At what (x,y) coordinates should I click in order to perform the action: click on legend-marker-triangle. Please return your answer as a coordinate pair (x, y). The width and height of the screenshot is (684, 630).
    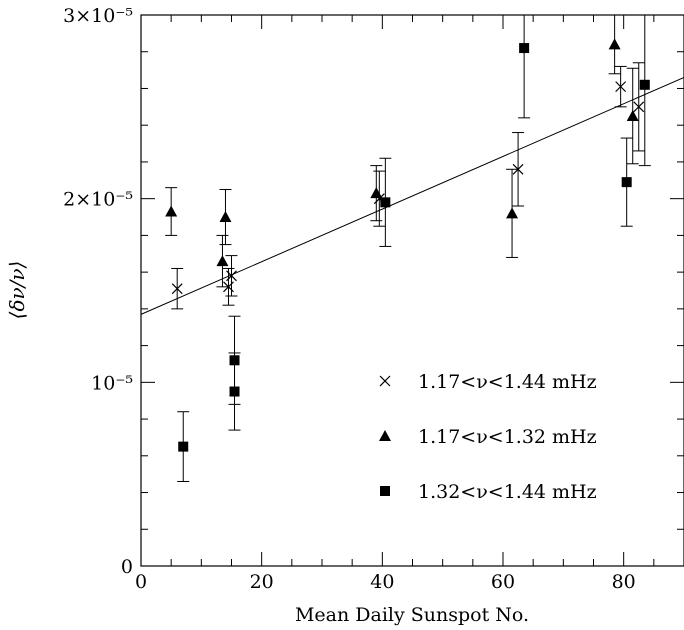
    Looking at the image, I should click on (385, 435).